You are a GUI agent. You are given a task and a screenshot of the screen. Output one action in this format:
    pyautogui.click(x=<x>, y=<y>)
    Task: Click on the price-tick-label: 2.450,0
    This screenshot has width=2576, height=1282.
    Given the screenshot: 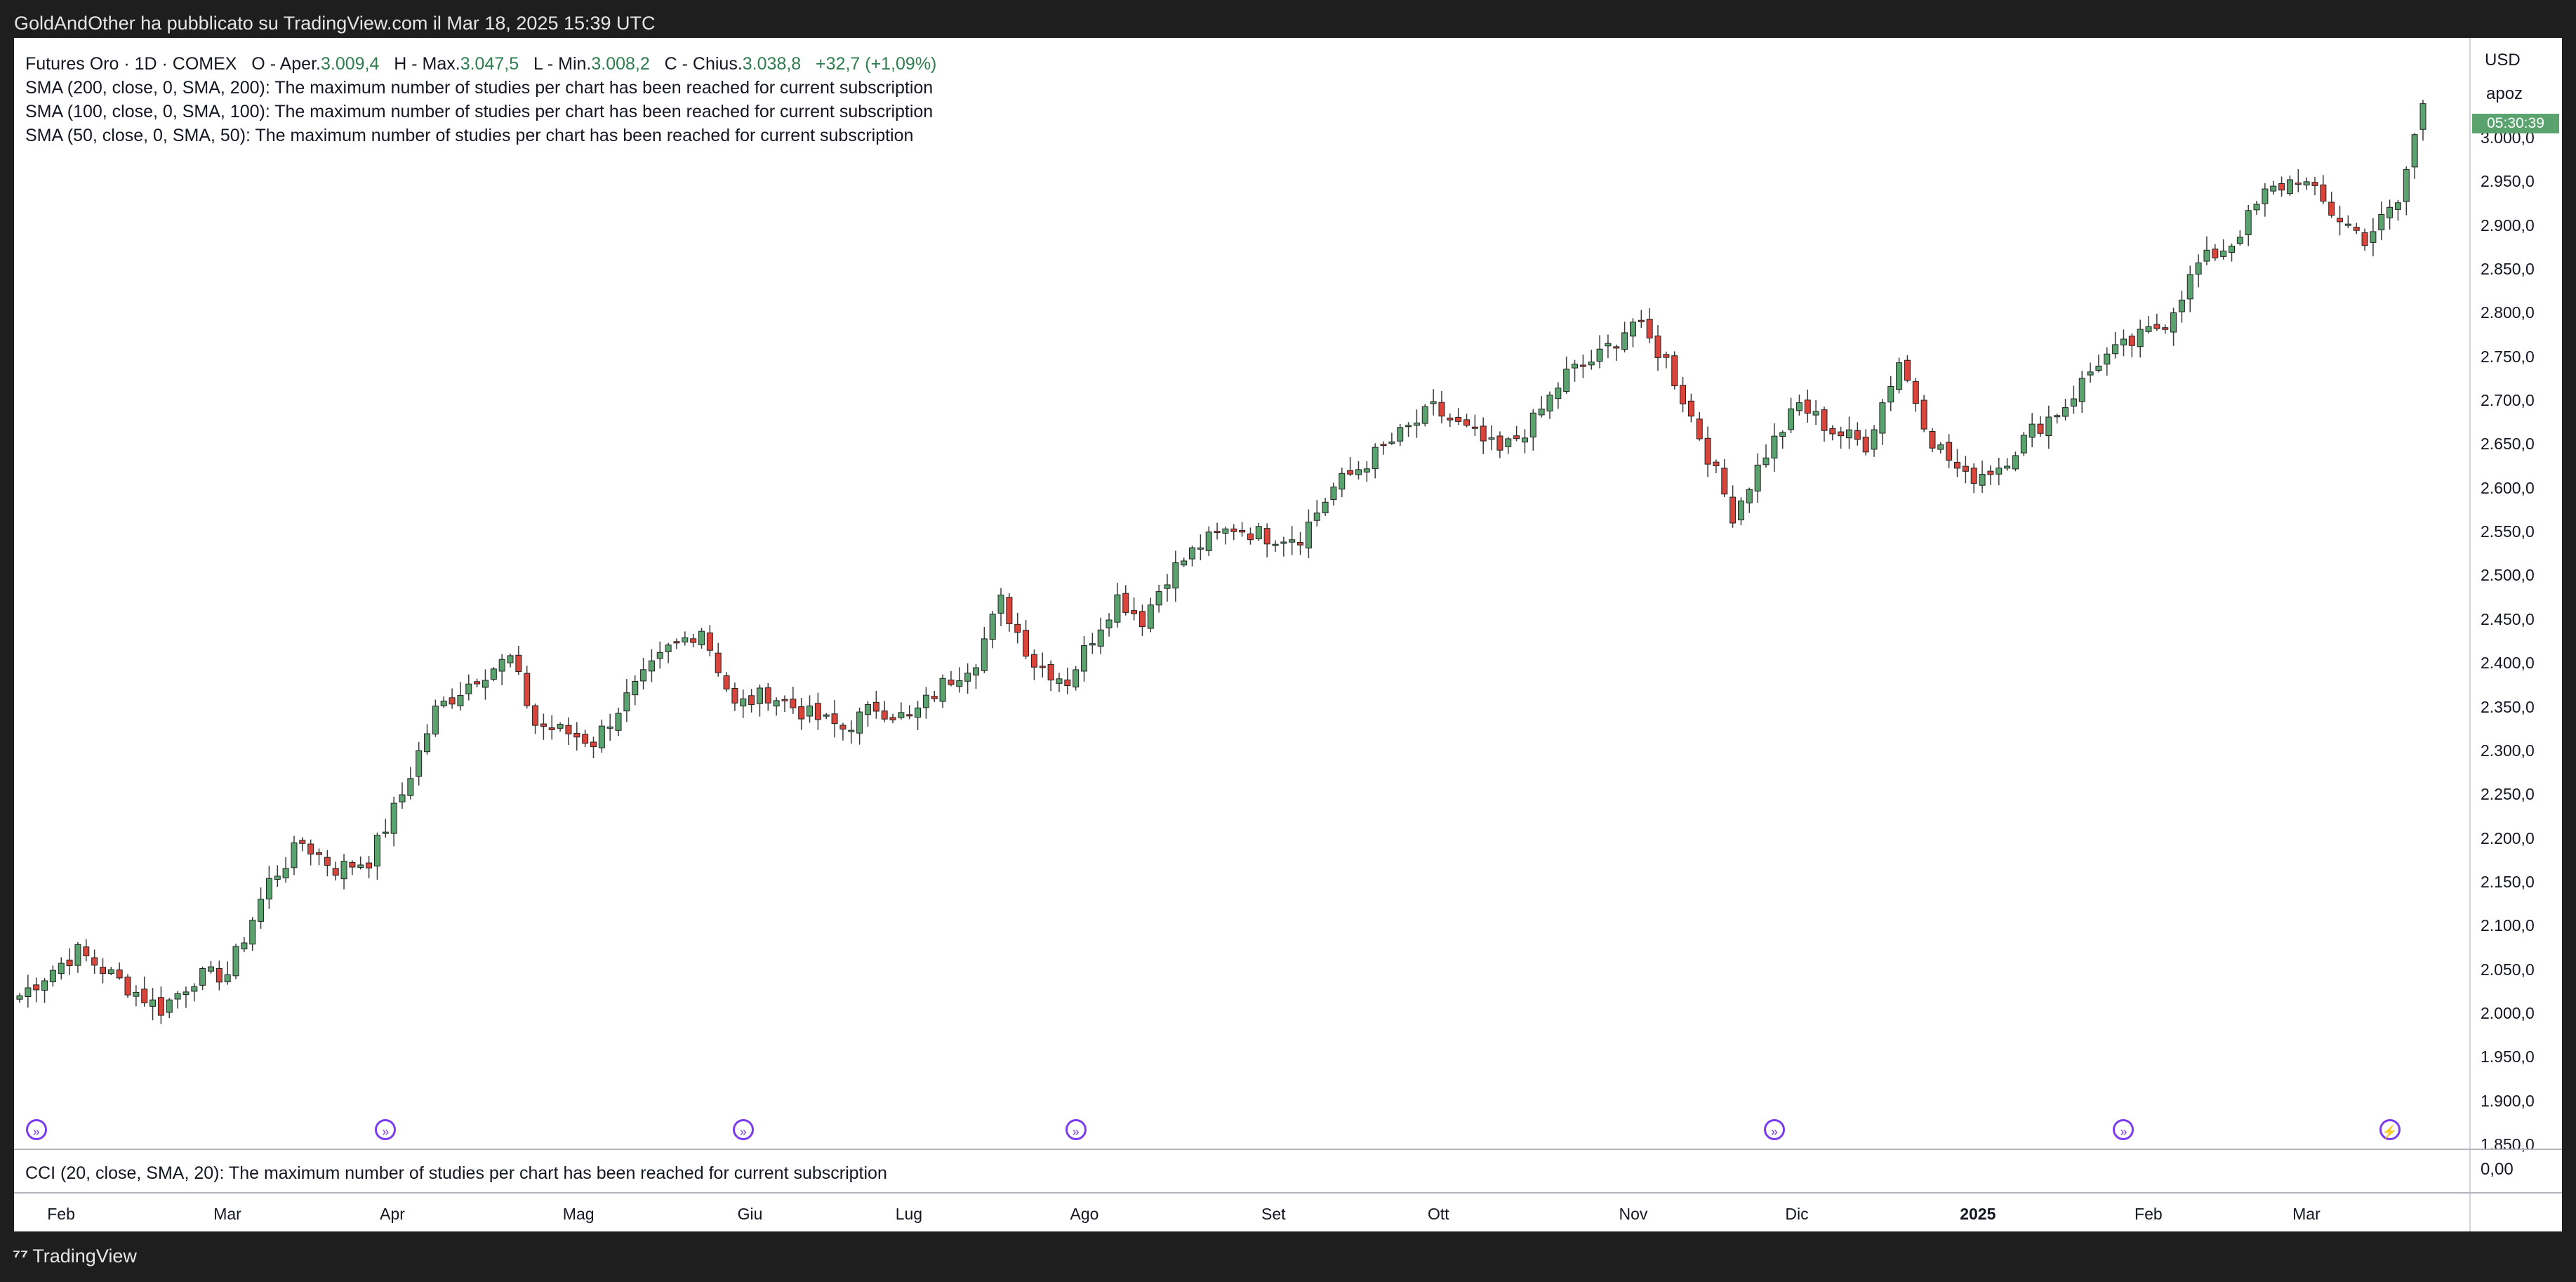 What is the action you would take?
    pyautogui.click(x=2508, y=618)
    